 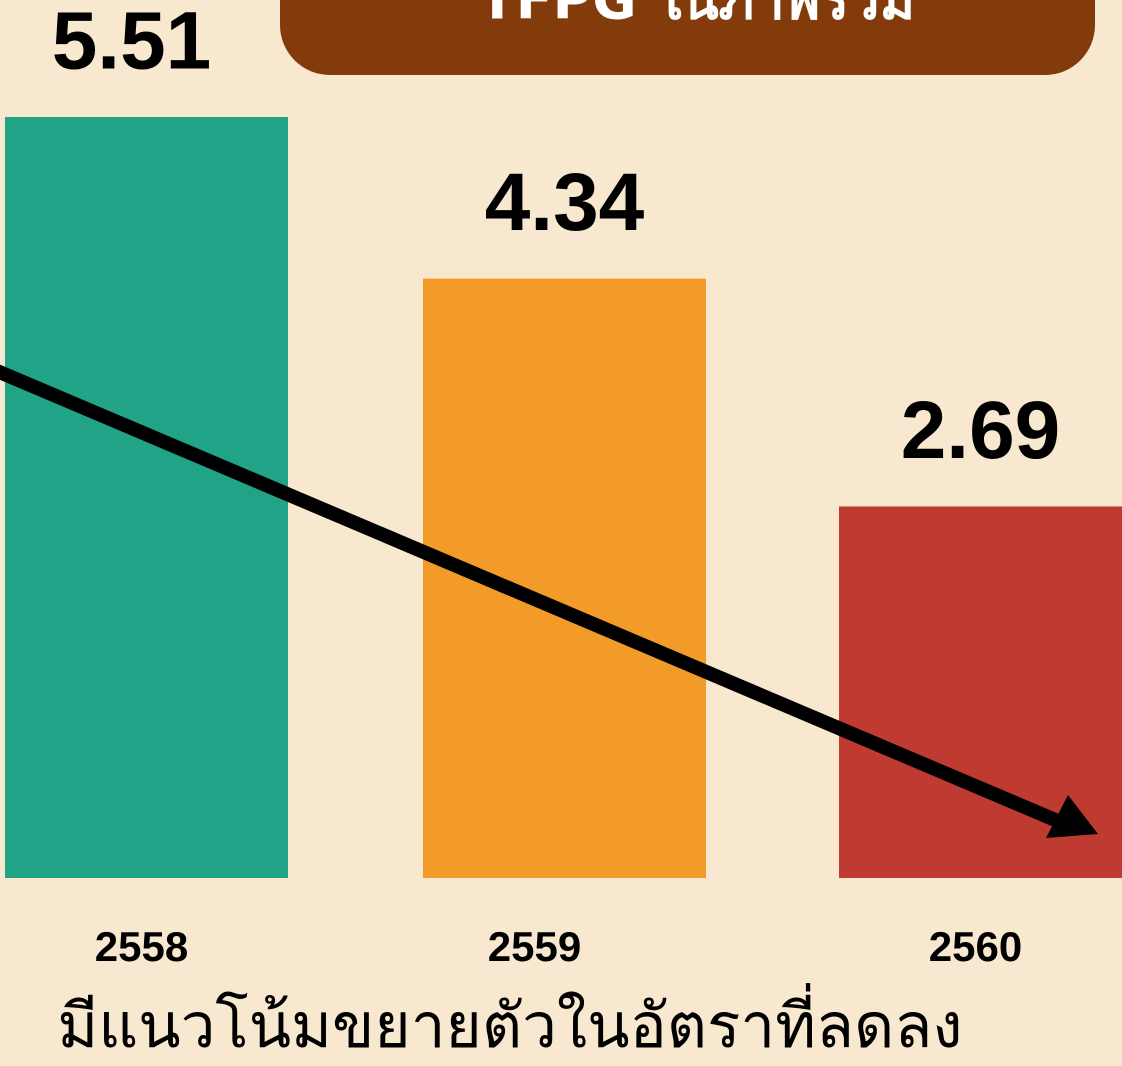 I want to click on bar, so click(x=564, y=578).